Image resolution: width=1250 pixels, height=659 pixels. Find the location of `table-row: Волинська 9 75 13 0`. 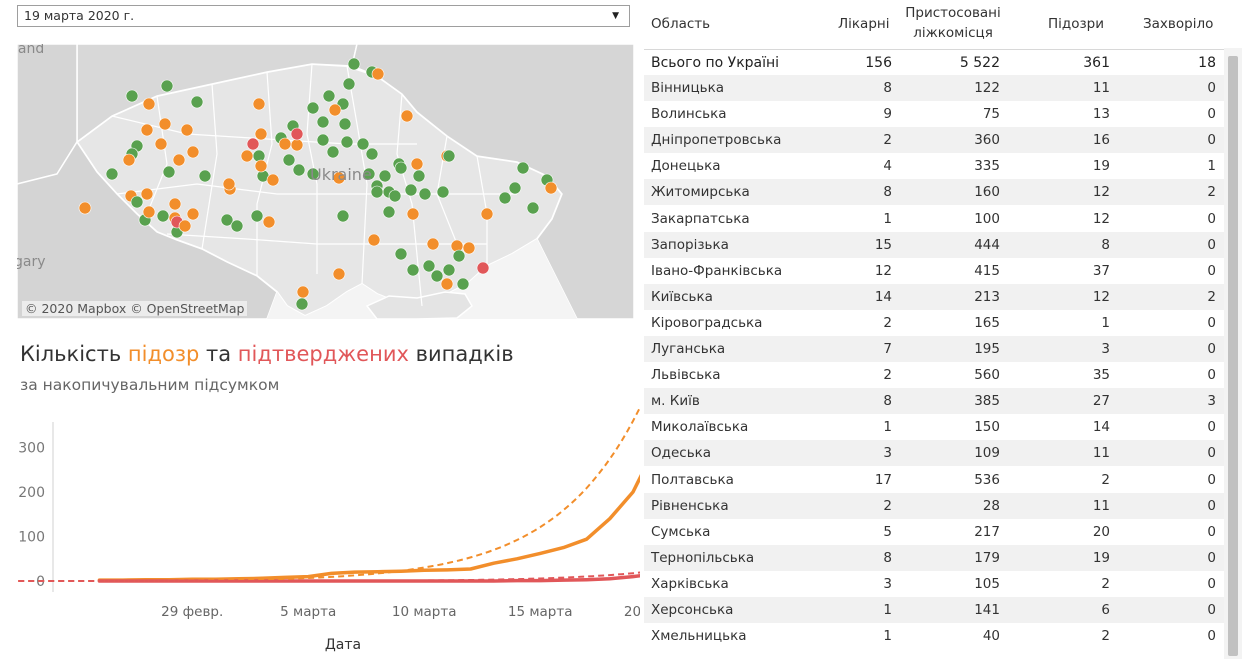

table-row: Волинська 9 75 13 0 is located at coordinates (934, 114).